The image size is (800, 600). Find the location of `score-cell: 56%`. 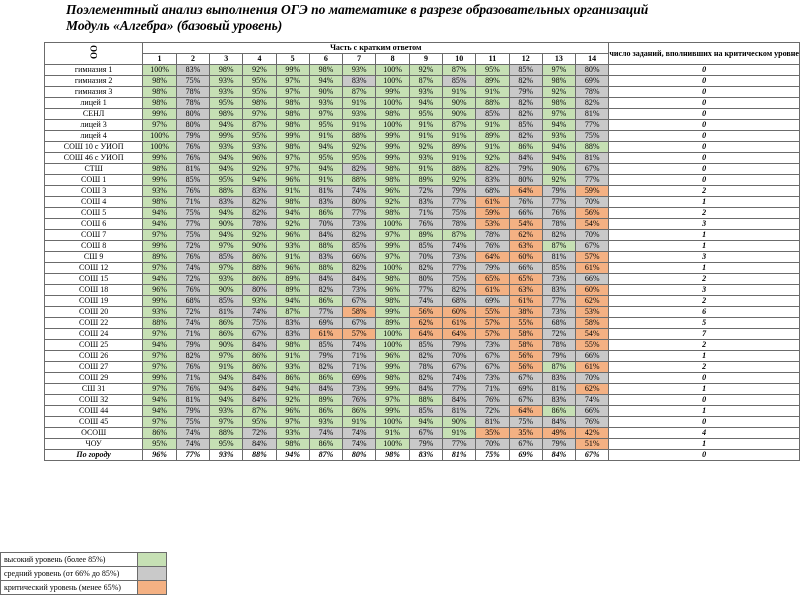

score-cell: 56% is located at coordinates (592, 213).